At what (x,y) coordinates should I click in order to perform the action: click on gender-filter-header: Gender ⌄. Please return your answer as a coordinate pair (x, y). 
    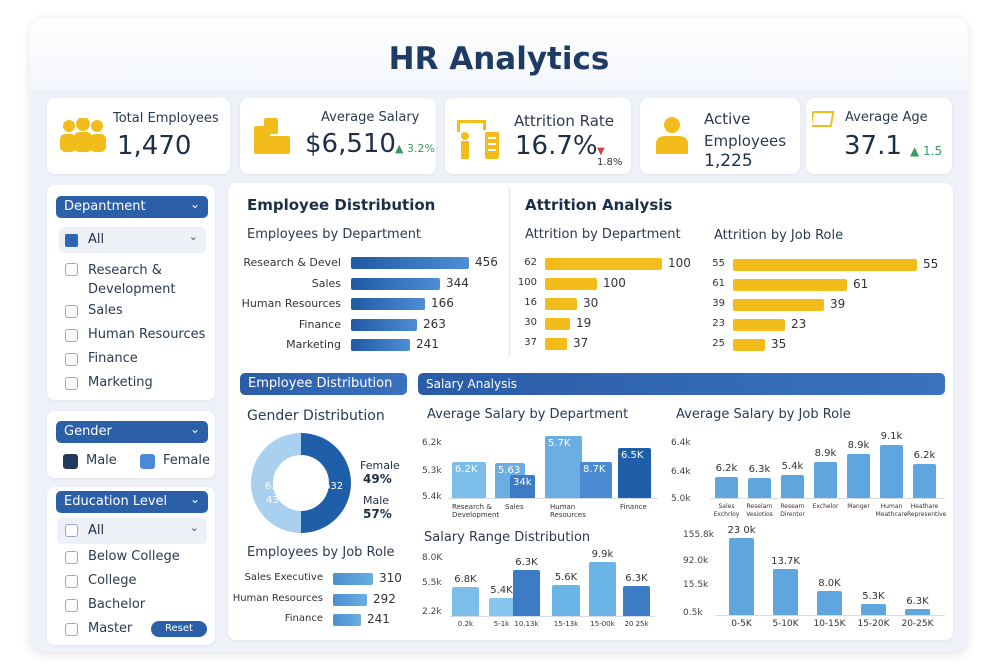
    Looking at the image, I should click on (132, 432).